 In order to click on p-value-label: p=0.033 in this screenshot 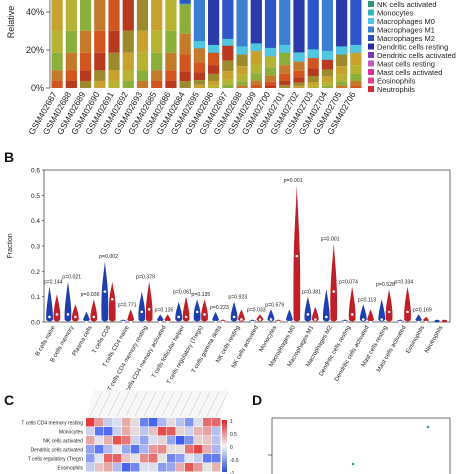, I will do `click(256, 310)`.